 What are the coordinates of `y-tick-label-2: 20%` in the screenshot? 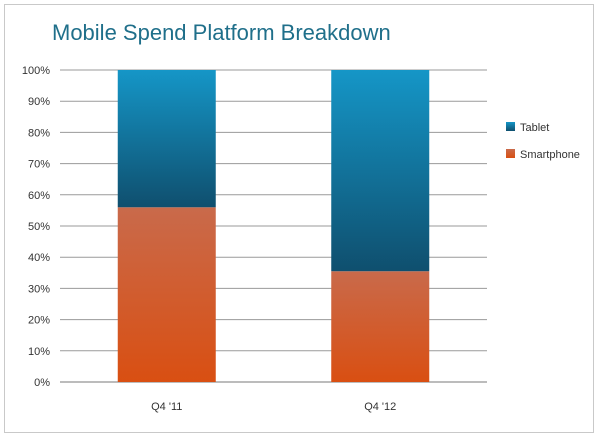 It's located at (39, 321).